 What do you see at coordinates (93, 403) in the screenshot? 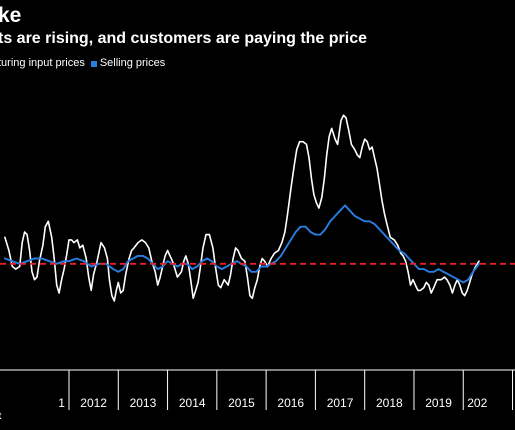
I see `x-tick-label: 2012` at bounding box center [93, 403].